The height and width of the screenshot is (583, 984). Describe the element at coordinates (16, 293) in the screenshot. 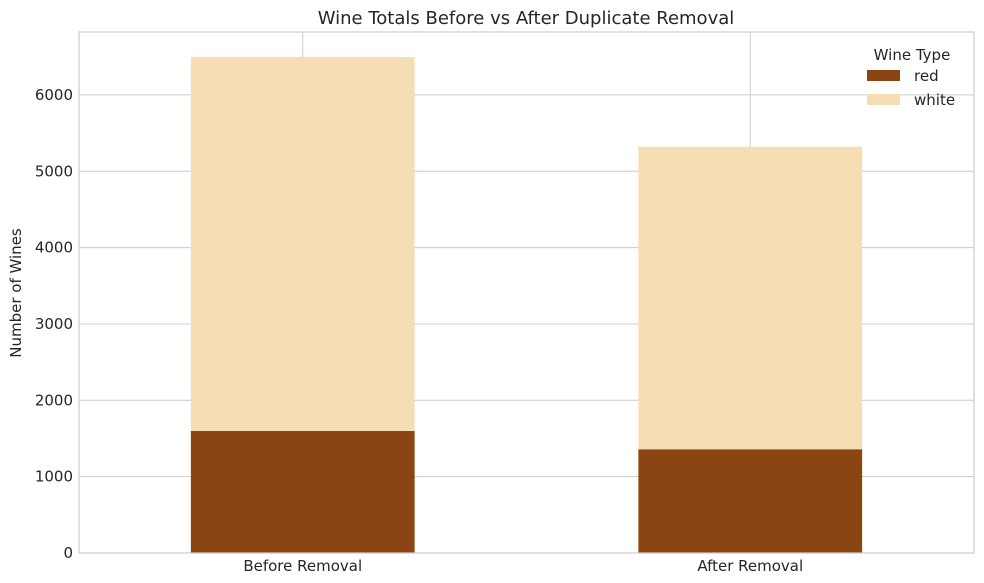

I see `y-axis-label: Number of Wines` at that location.